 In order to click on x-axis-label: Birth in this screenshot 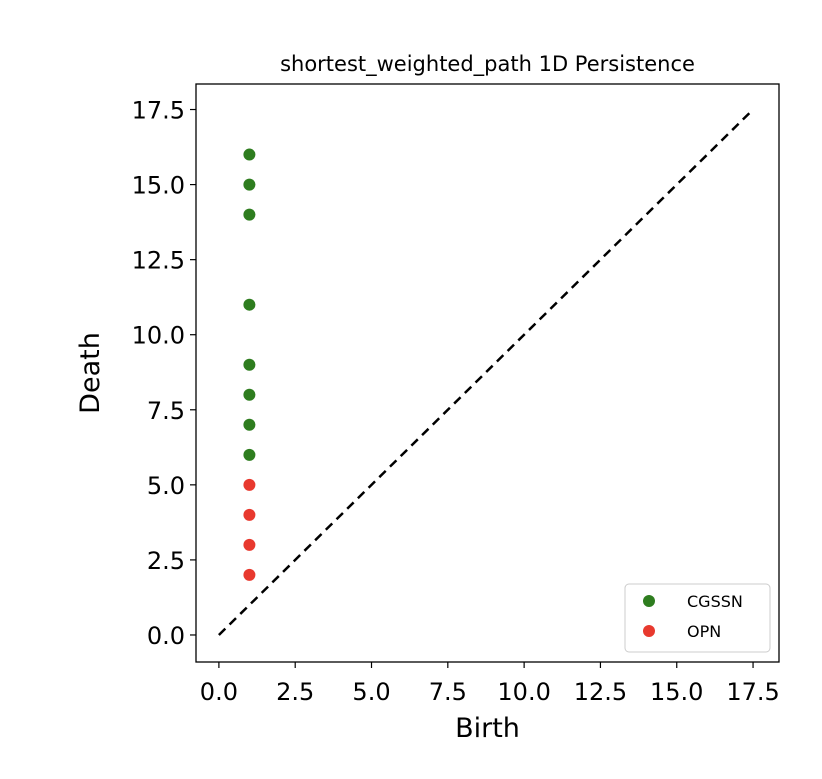, I will do `click(487, 728)`.